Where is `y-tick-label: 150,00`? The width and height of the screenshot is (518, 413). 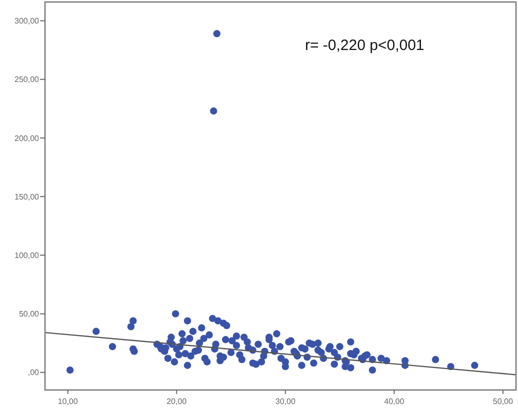 y-tick-label: 150,00 is located at coordinates (27, 197).